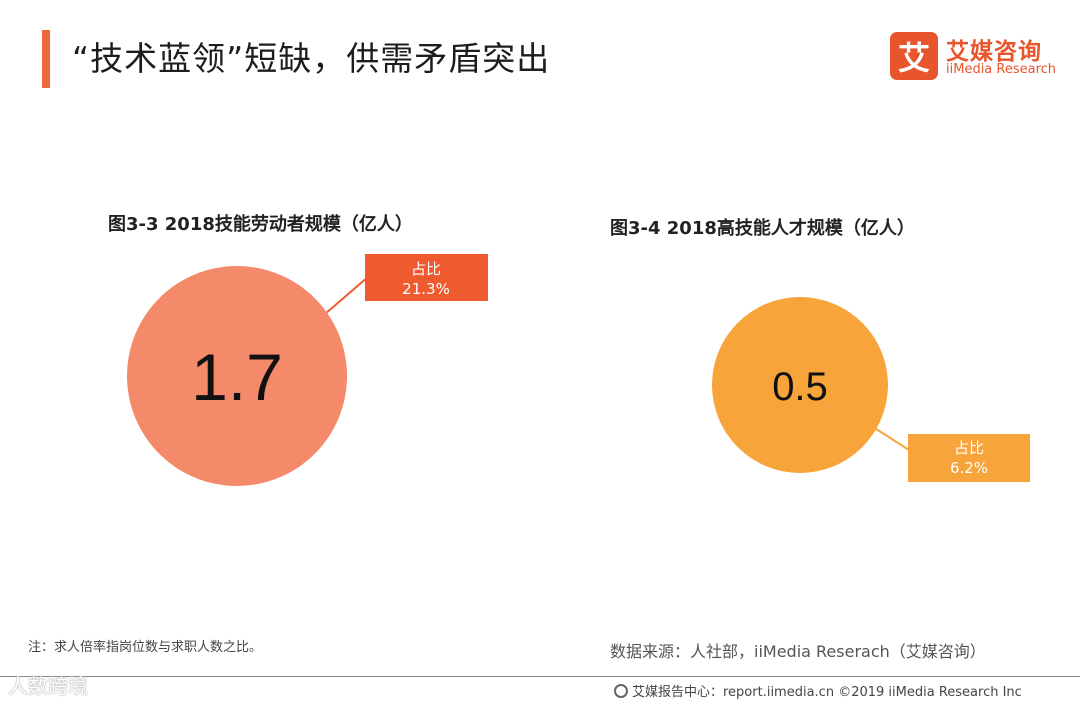 Image resolution: width=1080 pixels, height=702 pixels. Describe the element at coordinates (762, 228) in the screenshot. I see `chart-title-high-skill-talent: 图3-4 2018高技能人才规模（亿人）` at that location.